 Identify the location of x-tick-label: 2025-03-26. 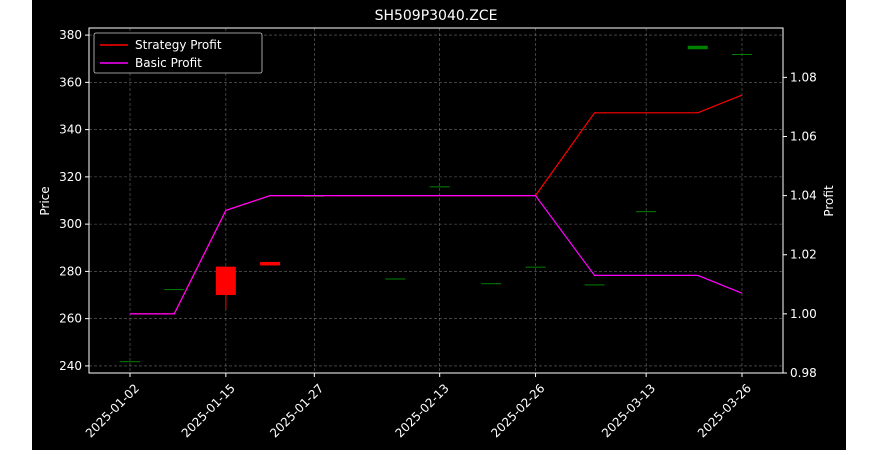
(724, 410).